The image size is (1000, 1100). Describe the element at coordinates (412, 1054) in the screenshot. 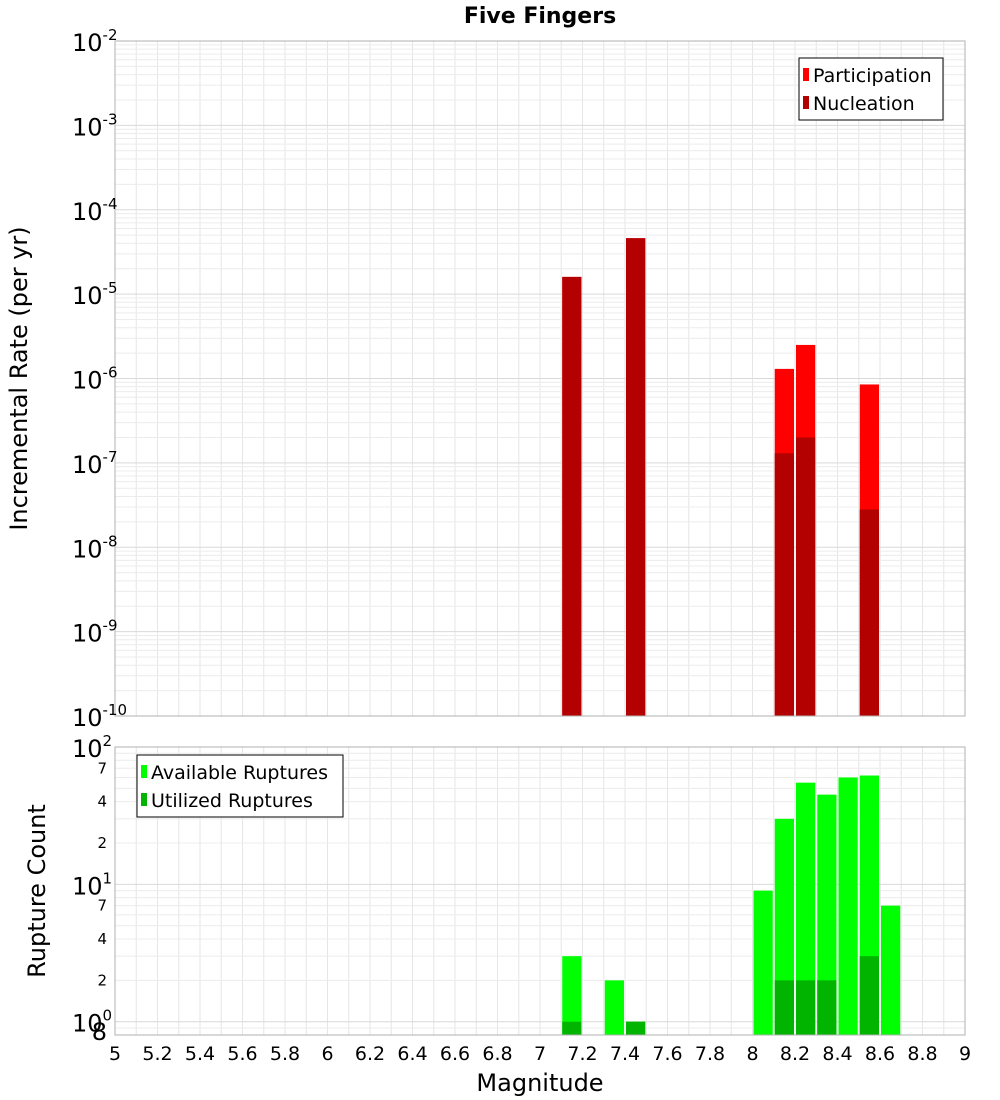

I see `x-tick-label: 6.4` at that location.